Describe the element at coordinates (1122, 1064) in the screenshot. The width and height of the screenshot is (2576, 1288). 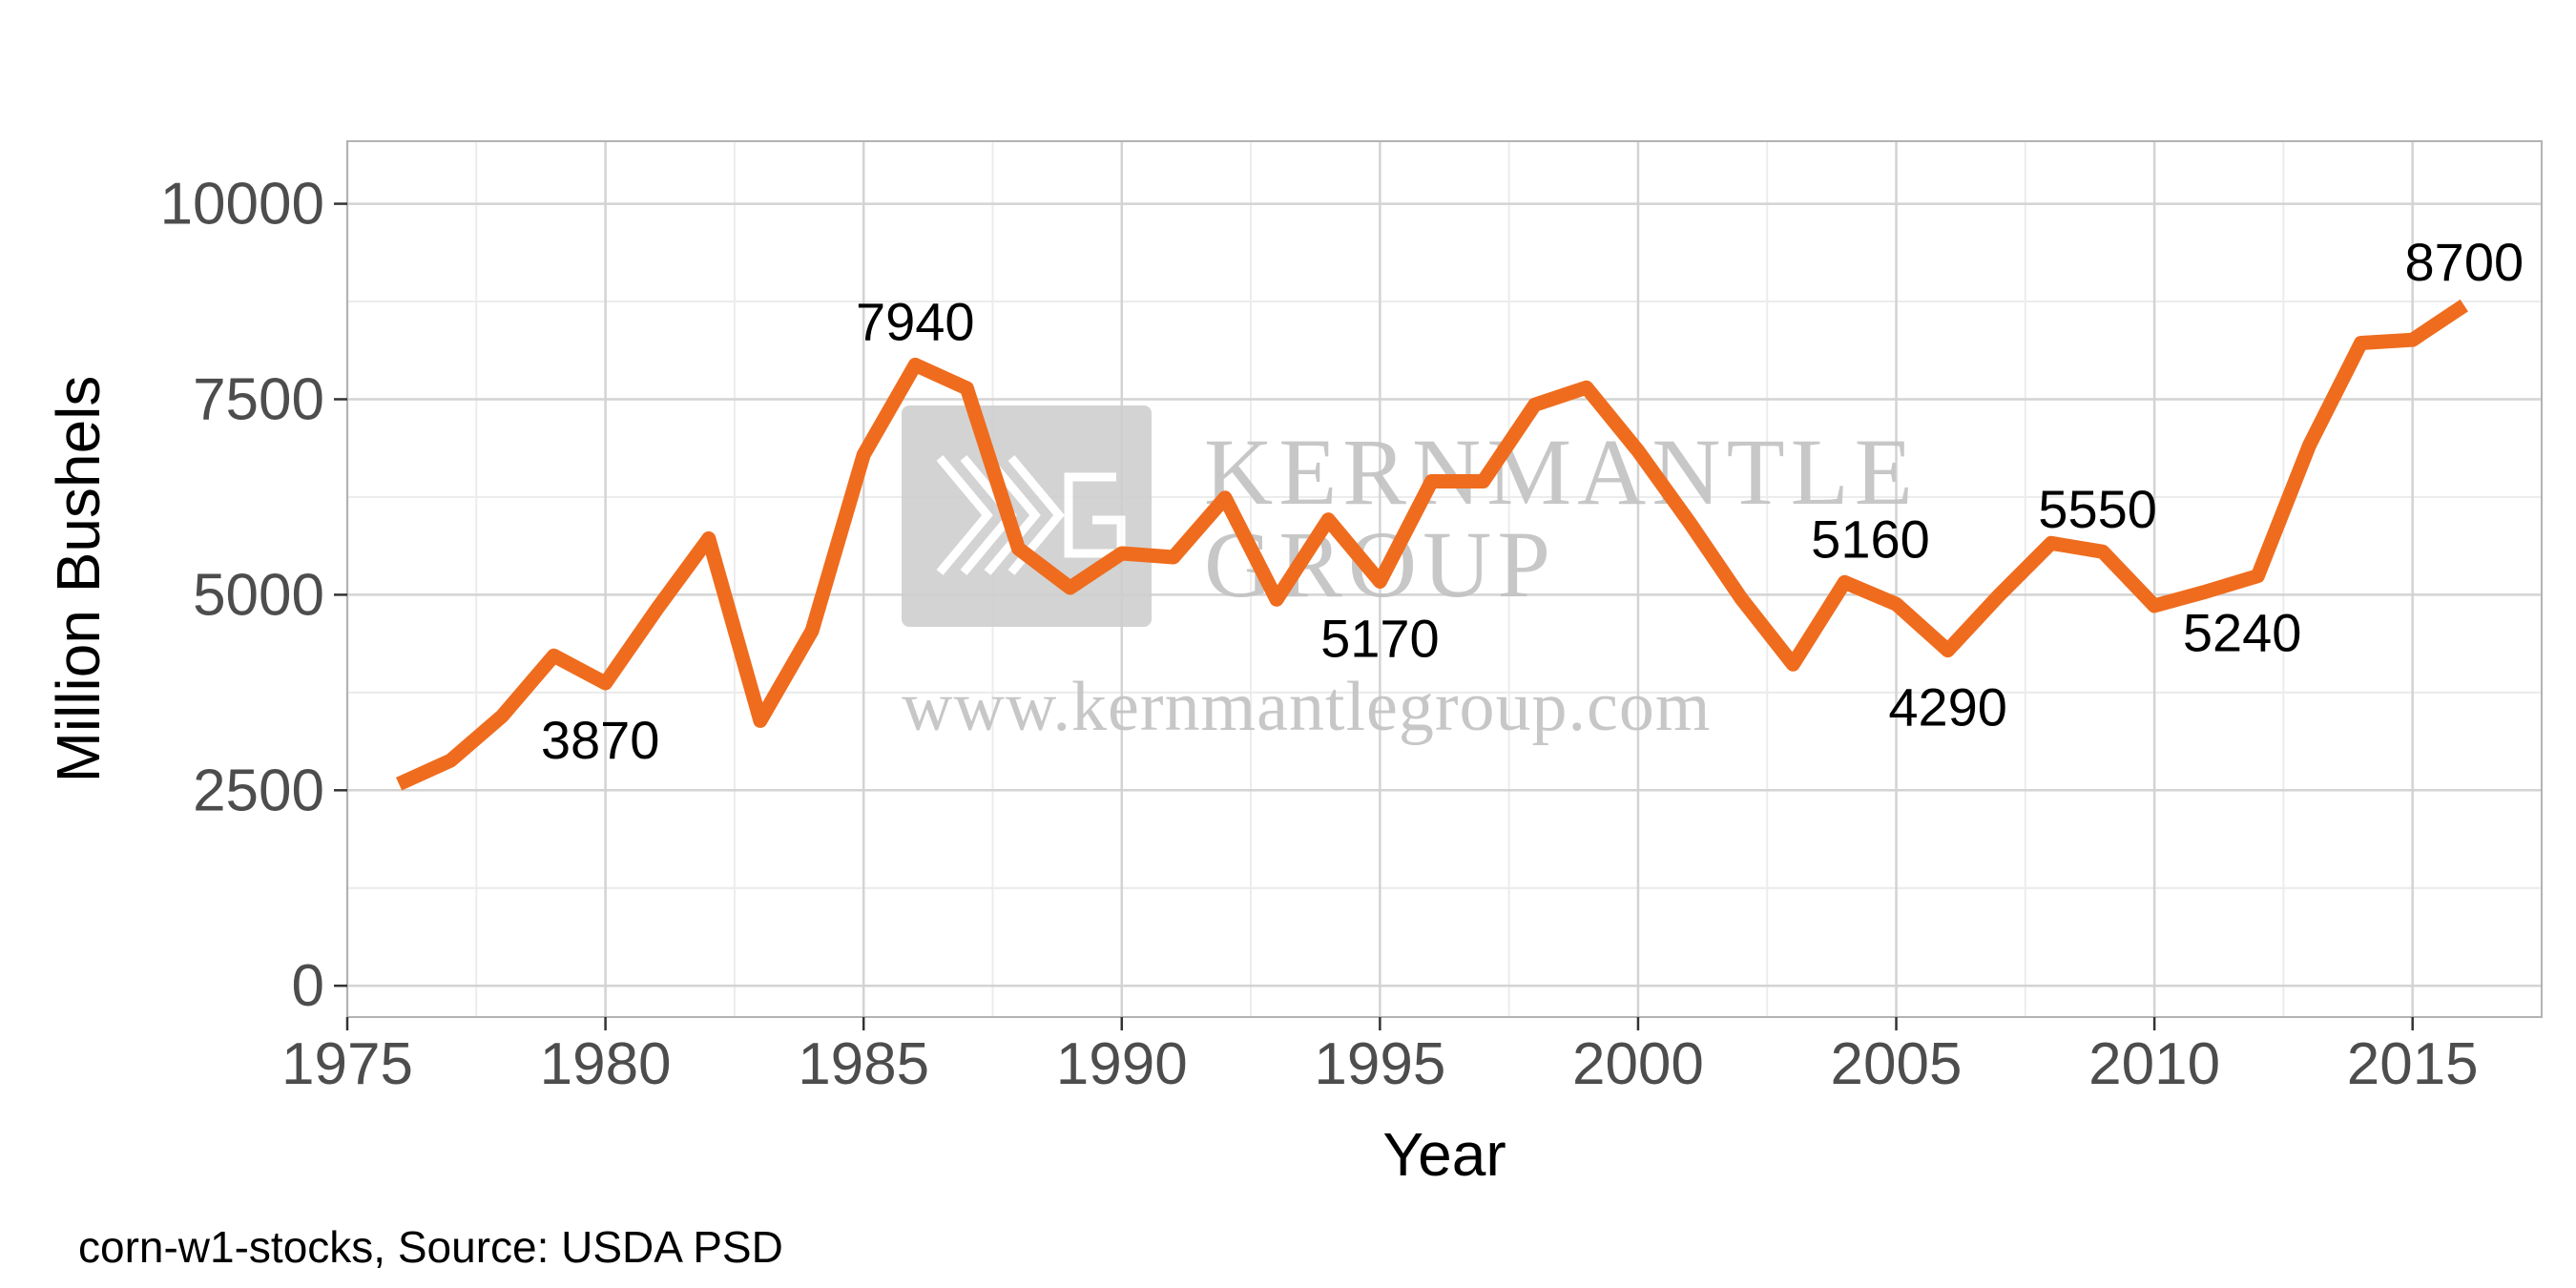
I see `x-tick-label: 1990` at that location.